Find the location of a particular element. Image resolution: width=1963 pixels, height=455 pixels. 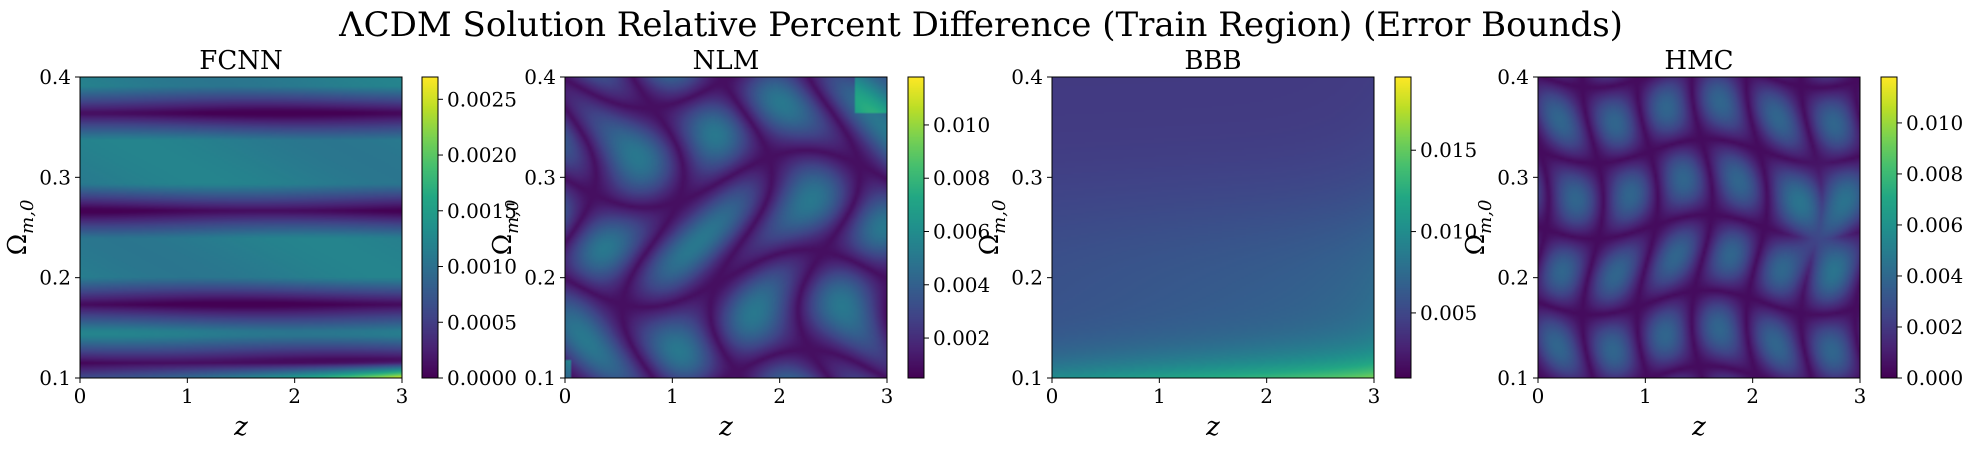

panel-title: FCNN is located at coordinates (240, 61).